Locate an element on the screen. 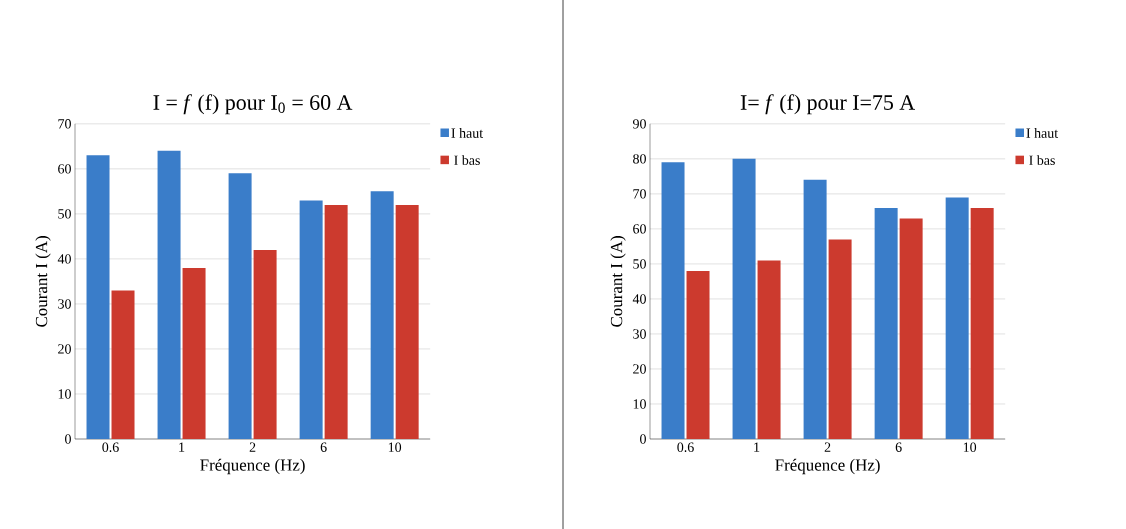  y-tick-label: 80 is located at coordinates (639, 159).